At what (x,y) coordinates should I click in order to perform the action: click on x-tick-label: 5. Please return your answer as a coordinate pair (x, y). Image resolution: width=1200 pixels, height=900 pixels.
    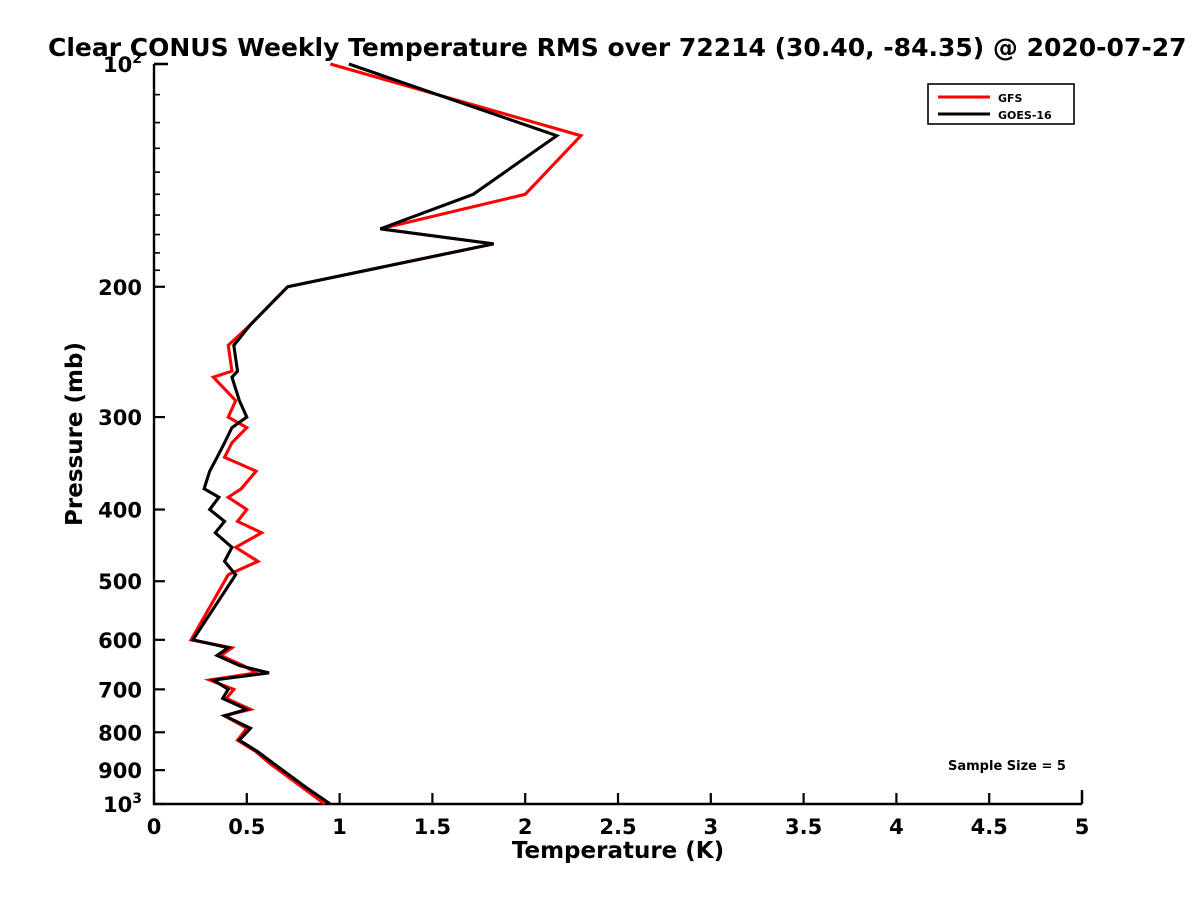
    Looking at the image, I should click on (1082, 827).